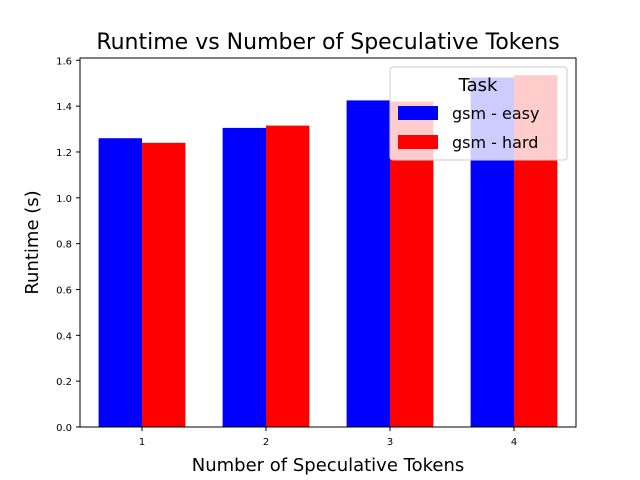 The width and height of the screenshot is (640, 480). I want to click on x-tick-label: 4, so click(514, 442).